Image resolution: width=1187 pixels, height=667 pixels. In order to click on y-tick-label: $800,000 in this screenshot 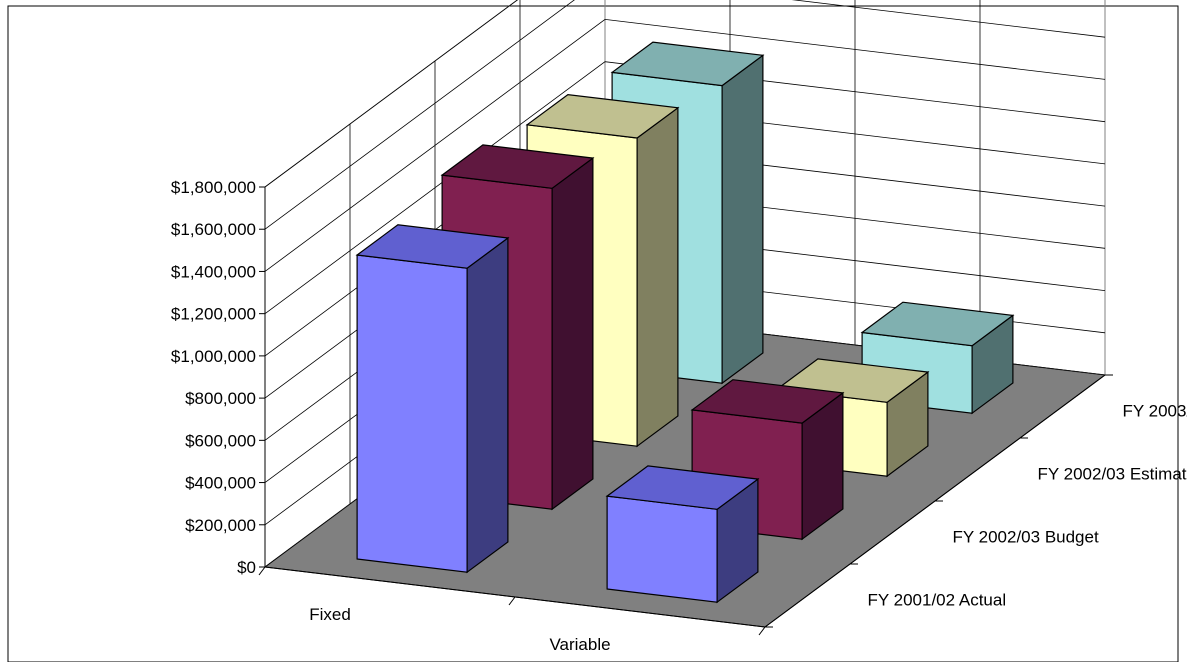, I will do `click(220, 398)`.